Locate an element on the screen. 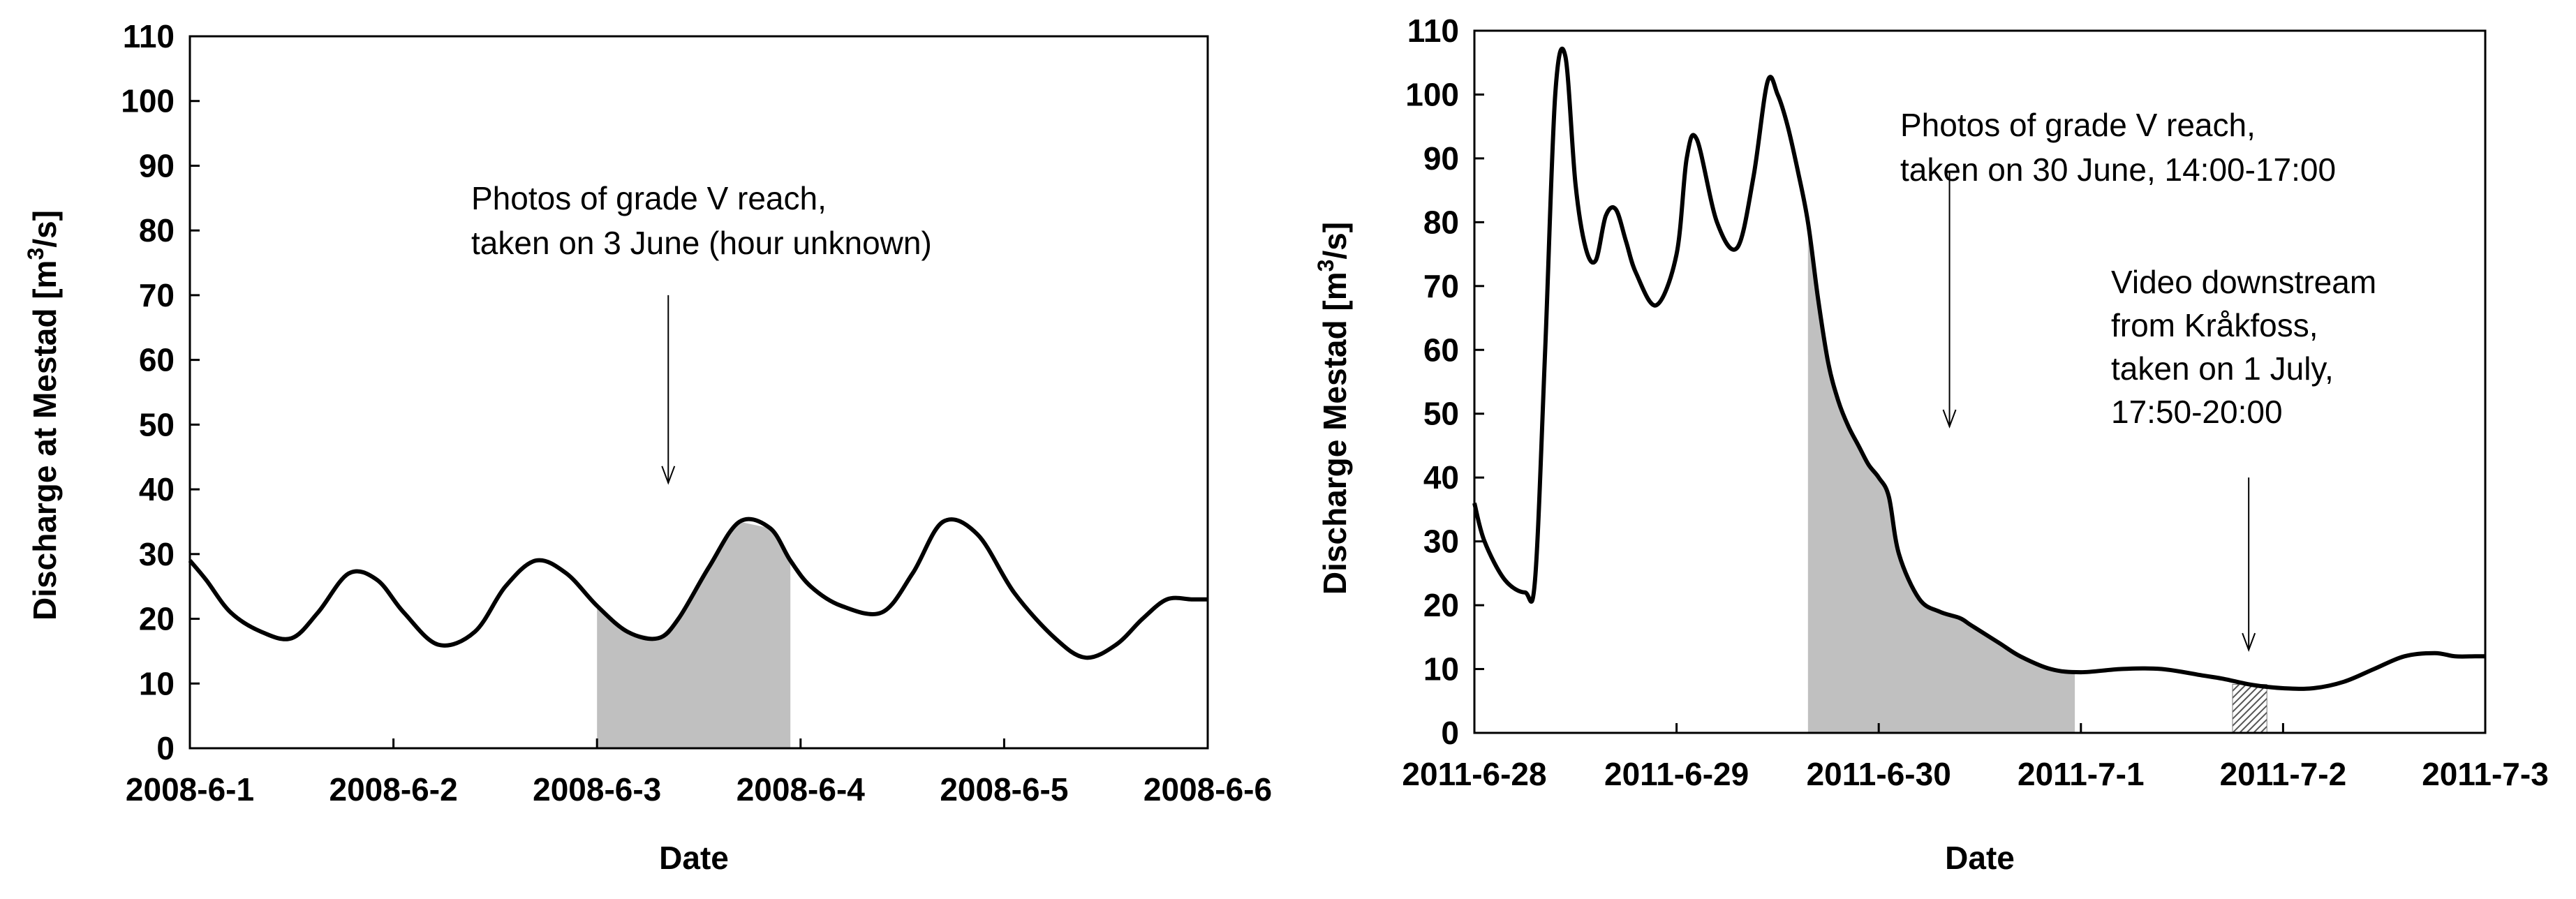 Image resolution: width=2576 pixels, height=899 pixels. x-axis-title-right: Date is located at coordinates (1980, 858).